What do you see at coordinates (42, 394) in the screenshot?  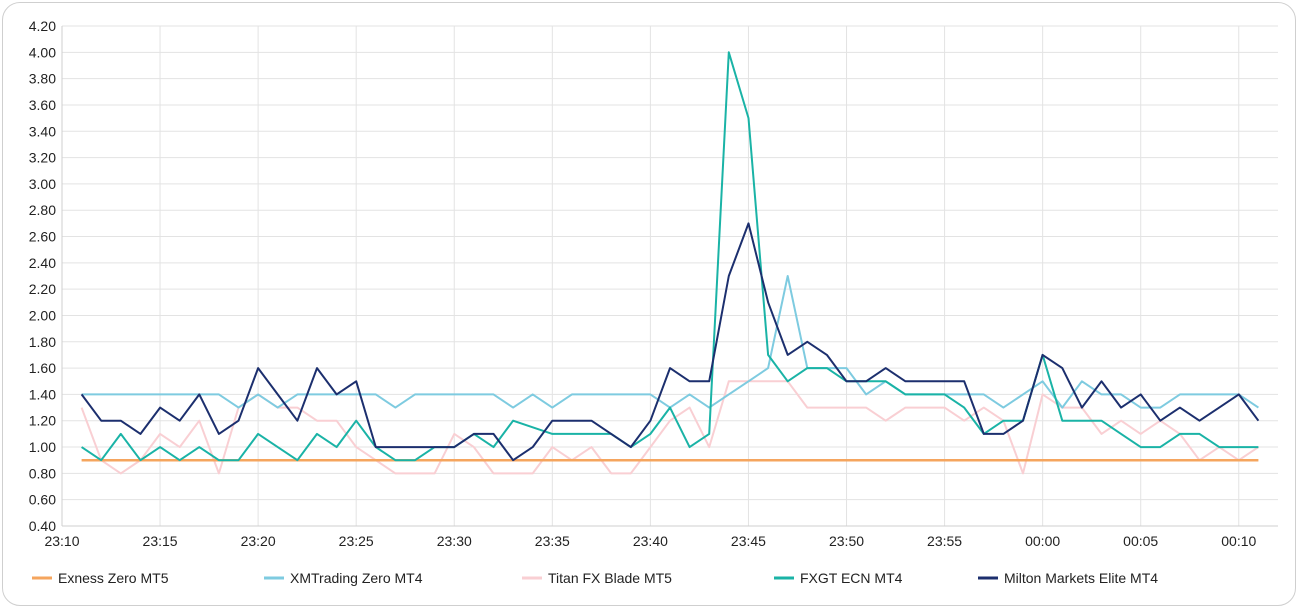 I see `y-tick-label: 1.40` at bounding box center [42, 394].